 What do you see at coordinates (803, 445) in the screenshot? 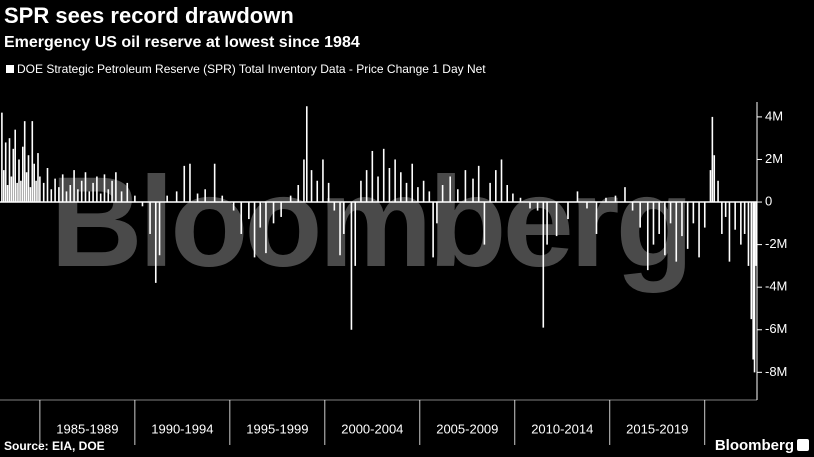
I see `brand-icon` at bounding box center [803, 445].